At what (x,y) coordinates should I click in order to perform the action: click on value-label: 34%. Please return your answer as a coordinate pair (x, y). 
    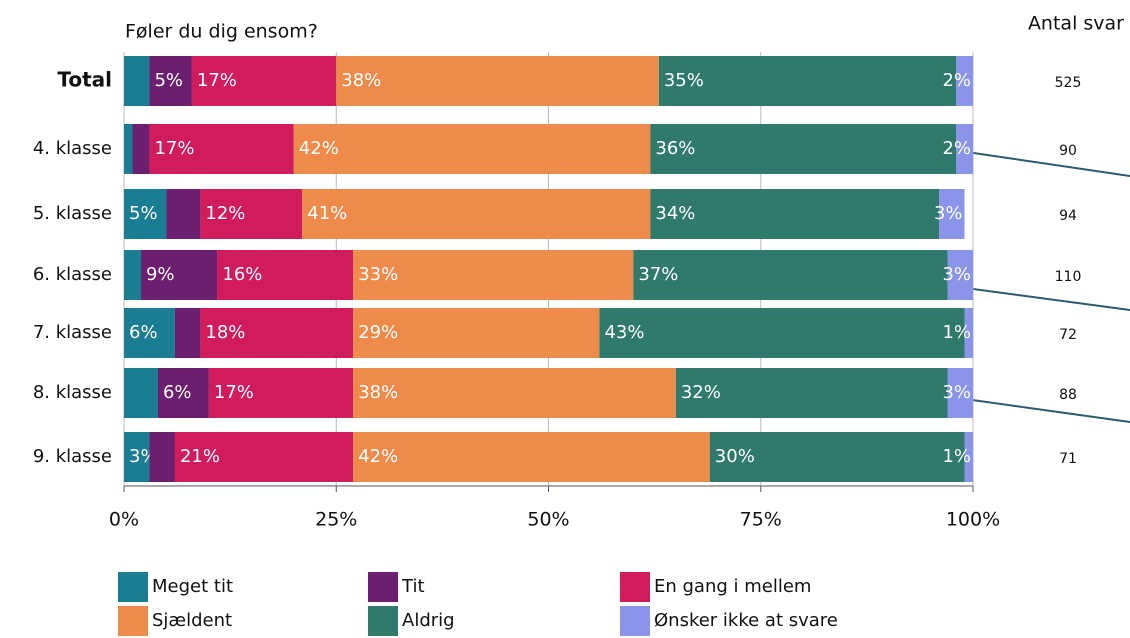
    Looking at the image, I should click on (675, 213).